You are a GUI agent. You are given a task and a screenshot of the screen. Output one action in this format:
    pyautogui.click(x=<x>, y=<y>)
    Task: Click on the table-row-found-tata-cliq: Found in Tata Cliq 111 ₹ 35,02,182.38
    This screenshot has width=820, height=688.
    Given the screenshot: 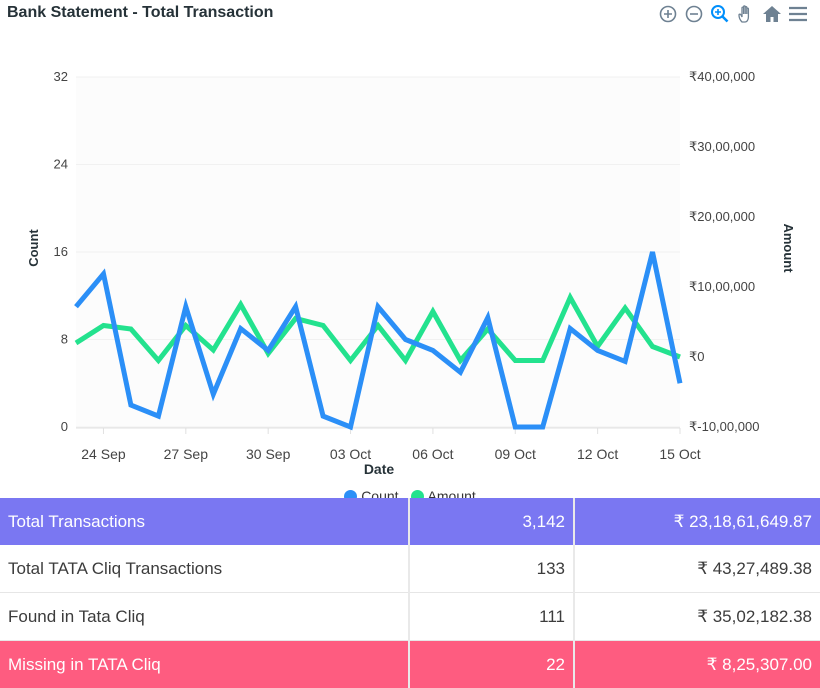 What is the action you would take?
    pyautogui.click(x=410, y=617)
    